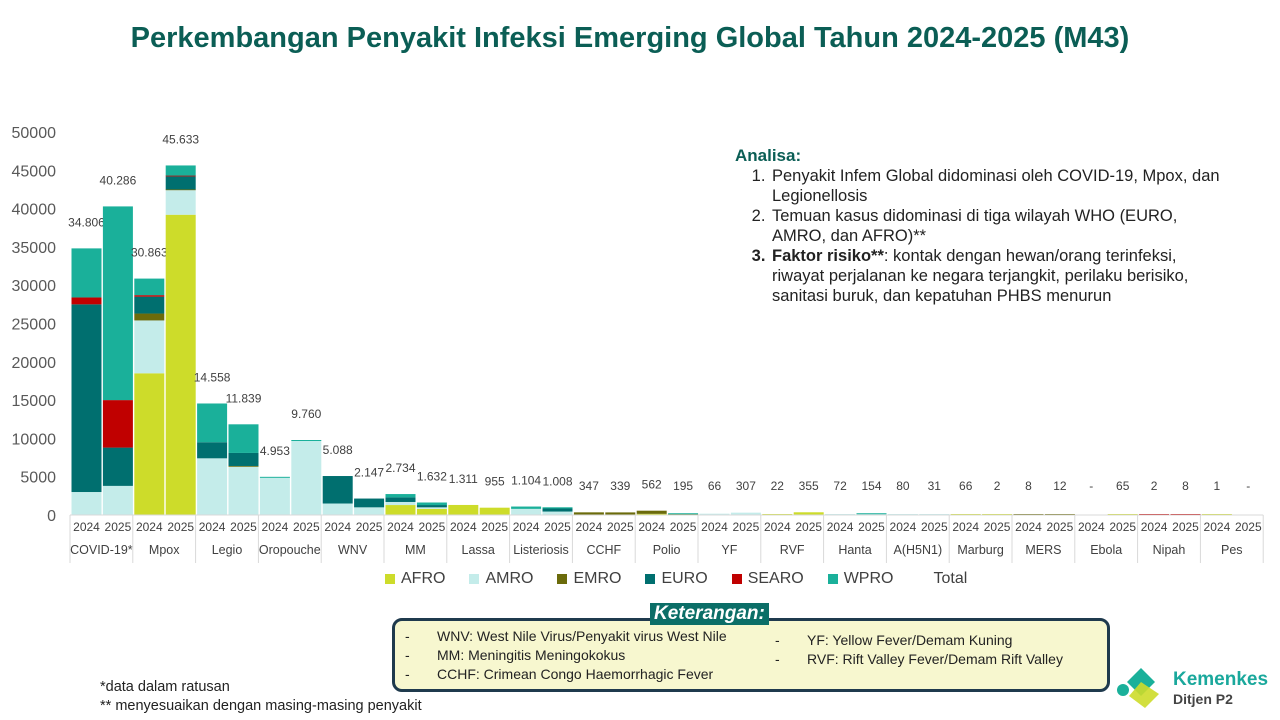 The image size is (1280, 720). Describe the element at coordinates (1138, 688) in the screenshot. I see `logo-icon` at that location.